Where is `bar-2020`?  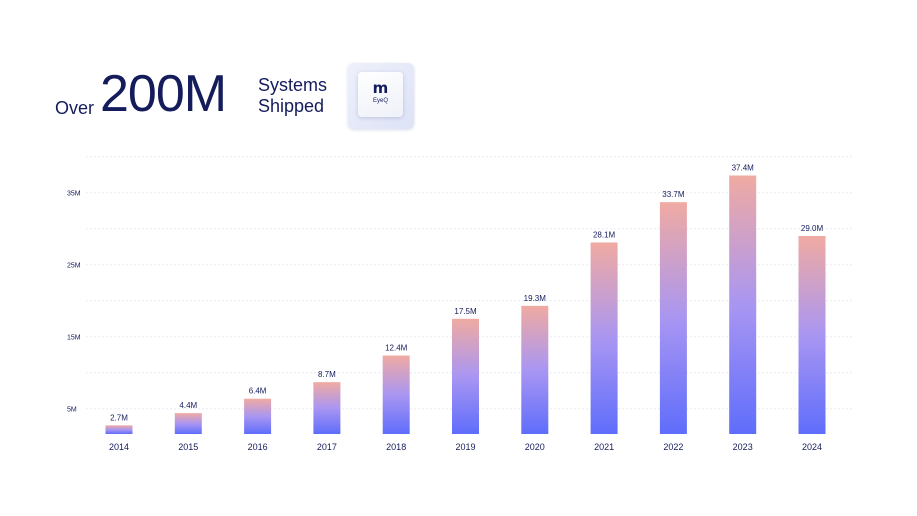
bar-2020 is located at coordinates (535, 369).